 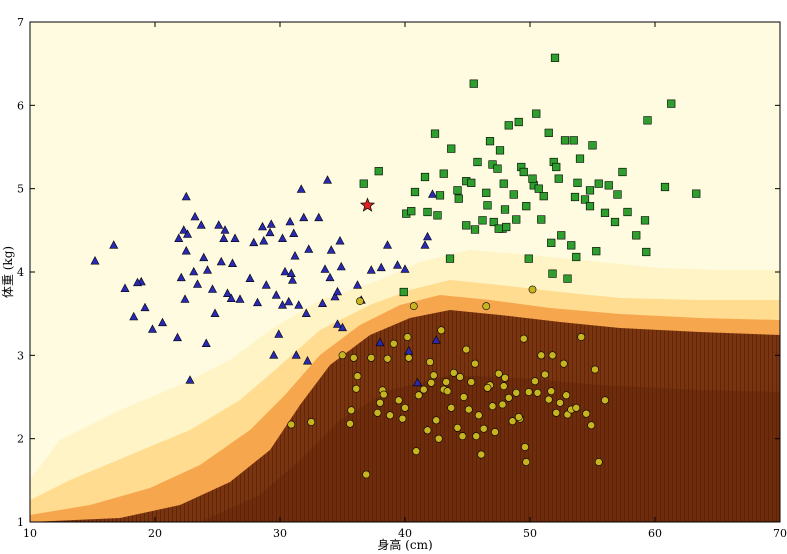 I want to click on x-tick-label: 50, so click(x=530, y=533).